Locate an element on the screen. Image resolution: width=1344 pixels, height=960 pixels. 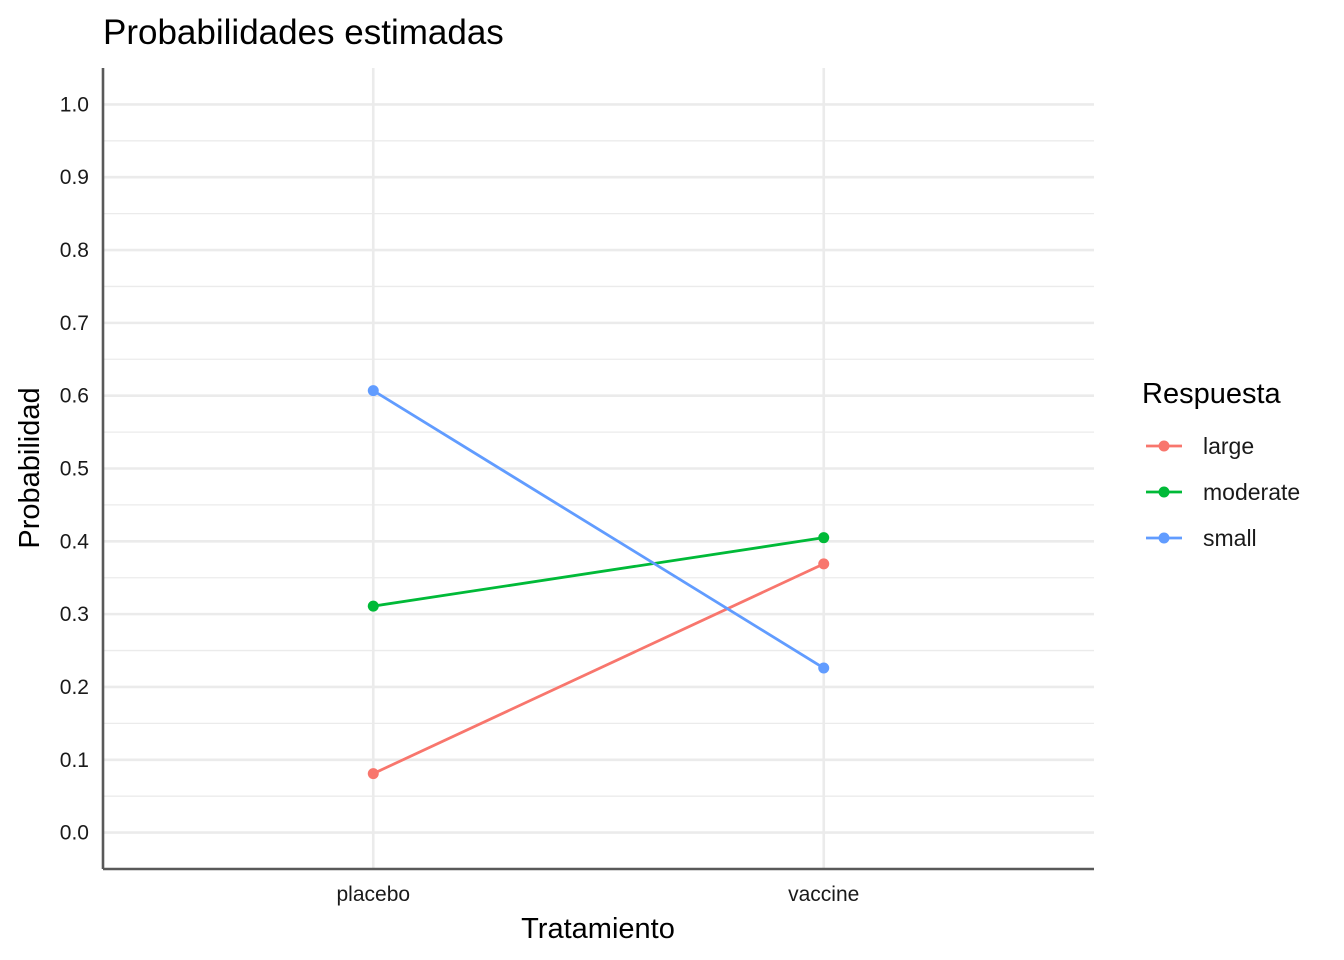
y-tick-label: 0.5 is located at coordinates (74, 469).